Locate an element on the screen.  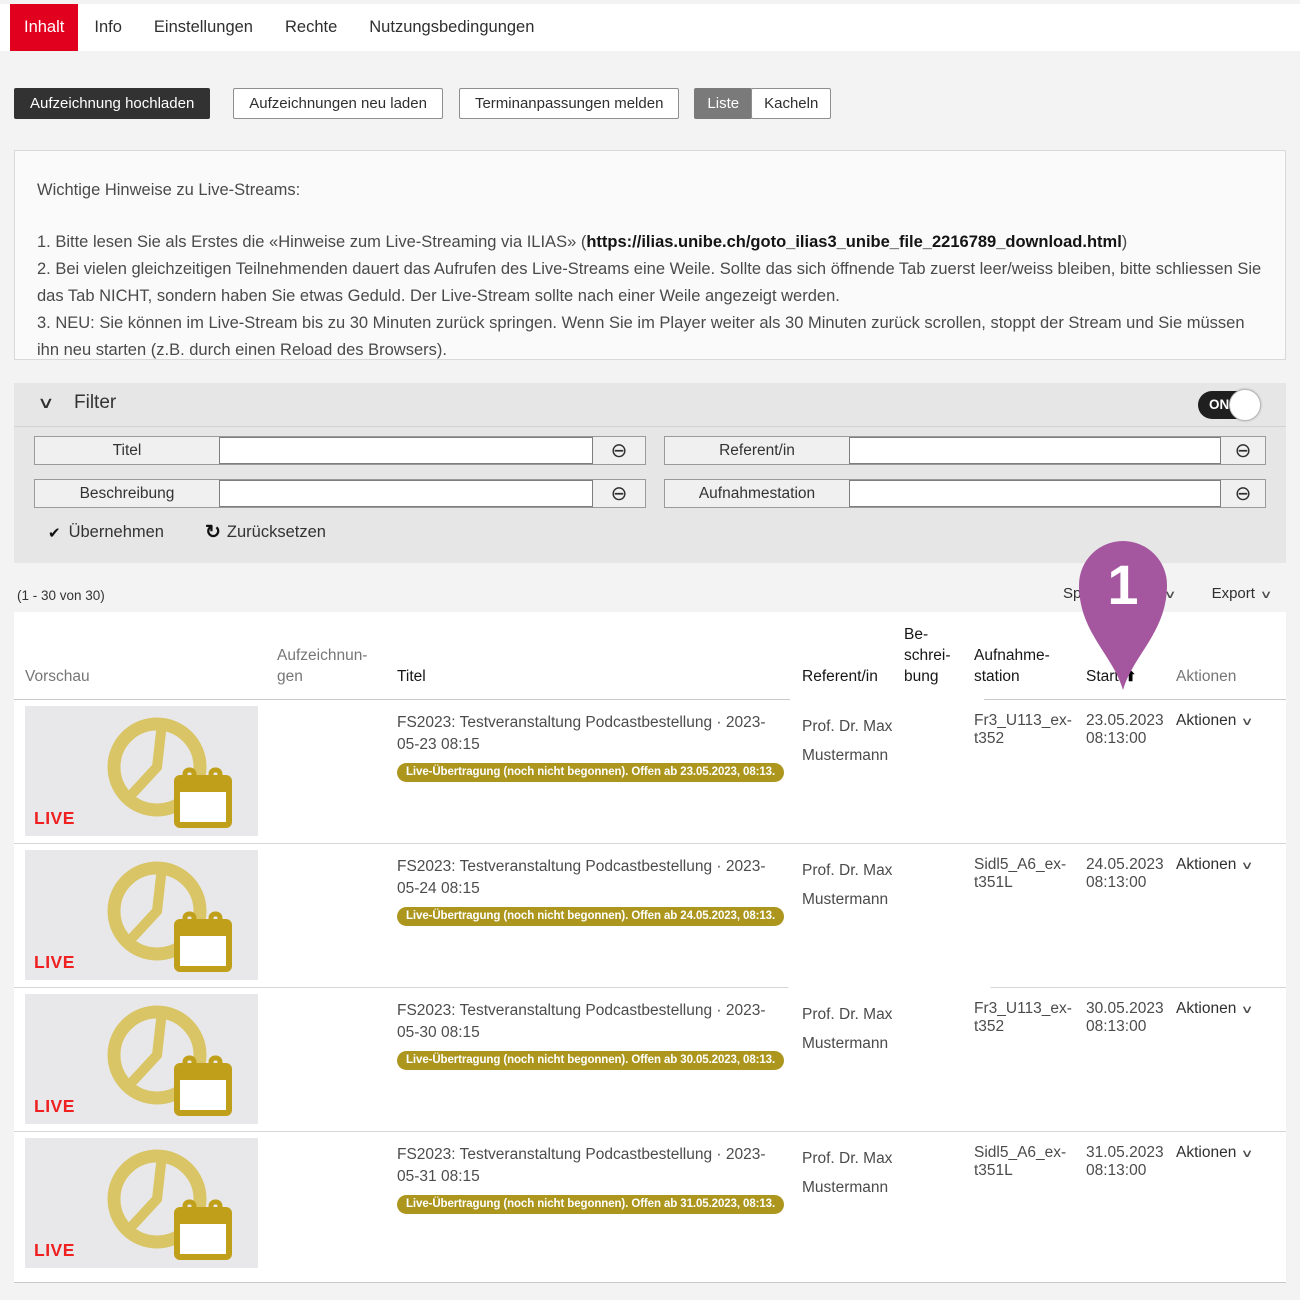
view-mode-toggle: Liste Kacheln is located at coordinates (763, 103).